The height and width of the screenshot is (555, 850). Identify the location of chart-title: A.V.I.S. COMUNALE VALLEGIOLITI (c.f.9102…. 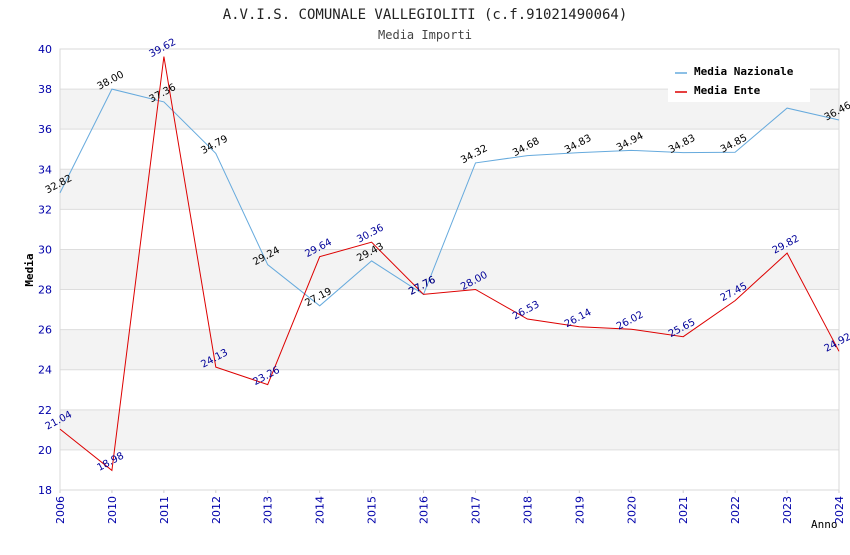
(425, 15).